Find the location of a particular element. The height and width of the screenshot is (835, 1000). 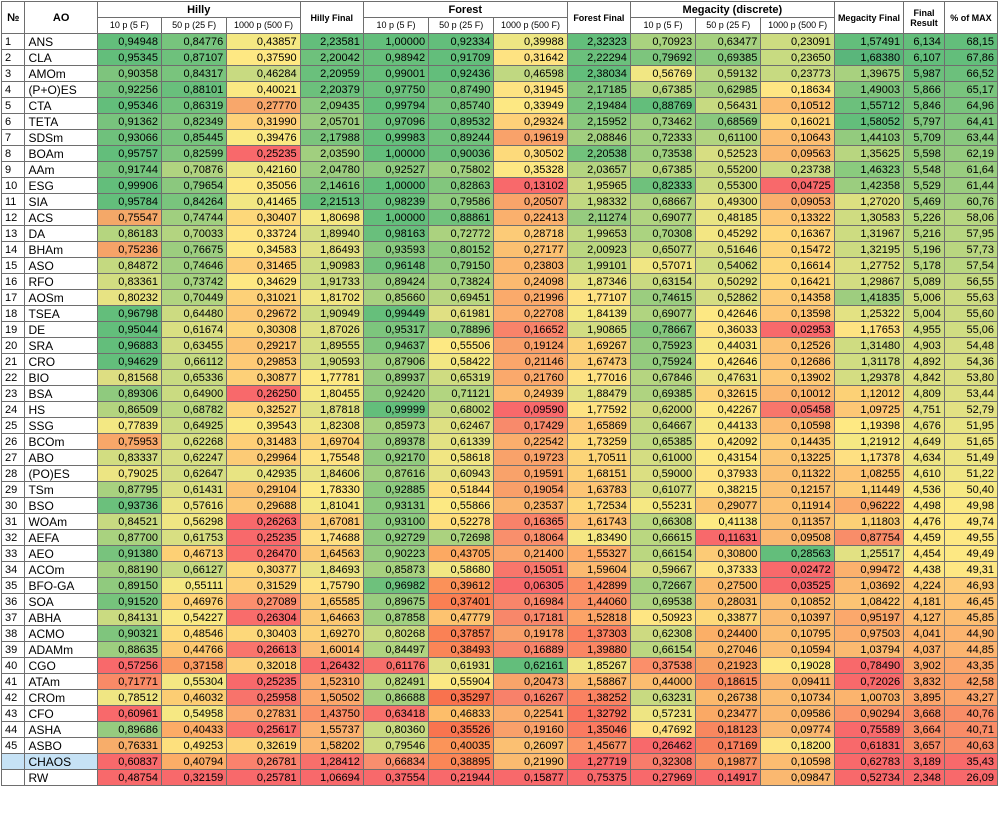

score-cell: 0,24939 is located at coordinates (530, 393).